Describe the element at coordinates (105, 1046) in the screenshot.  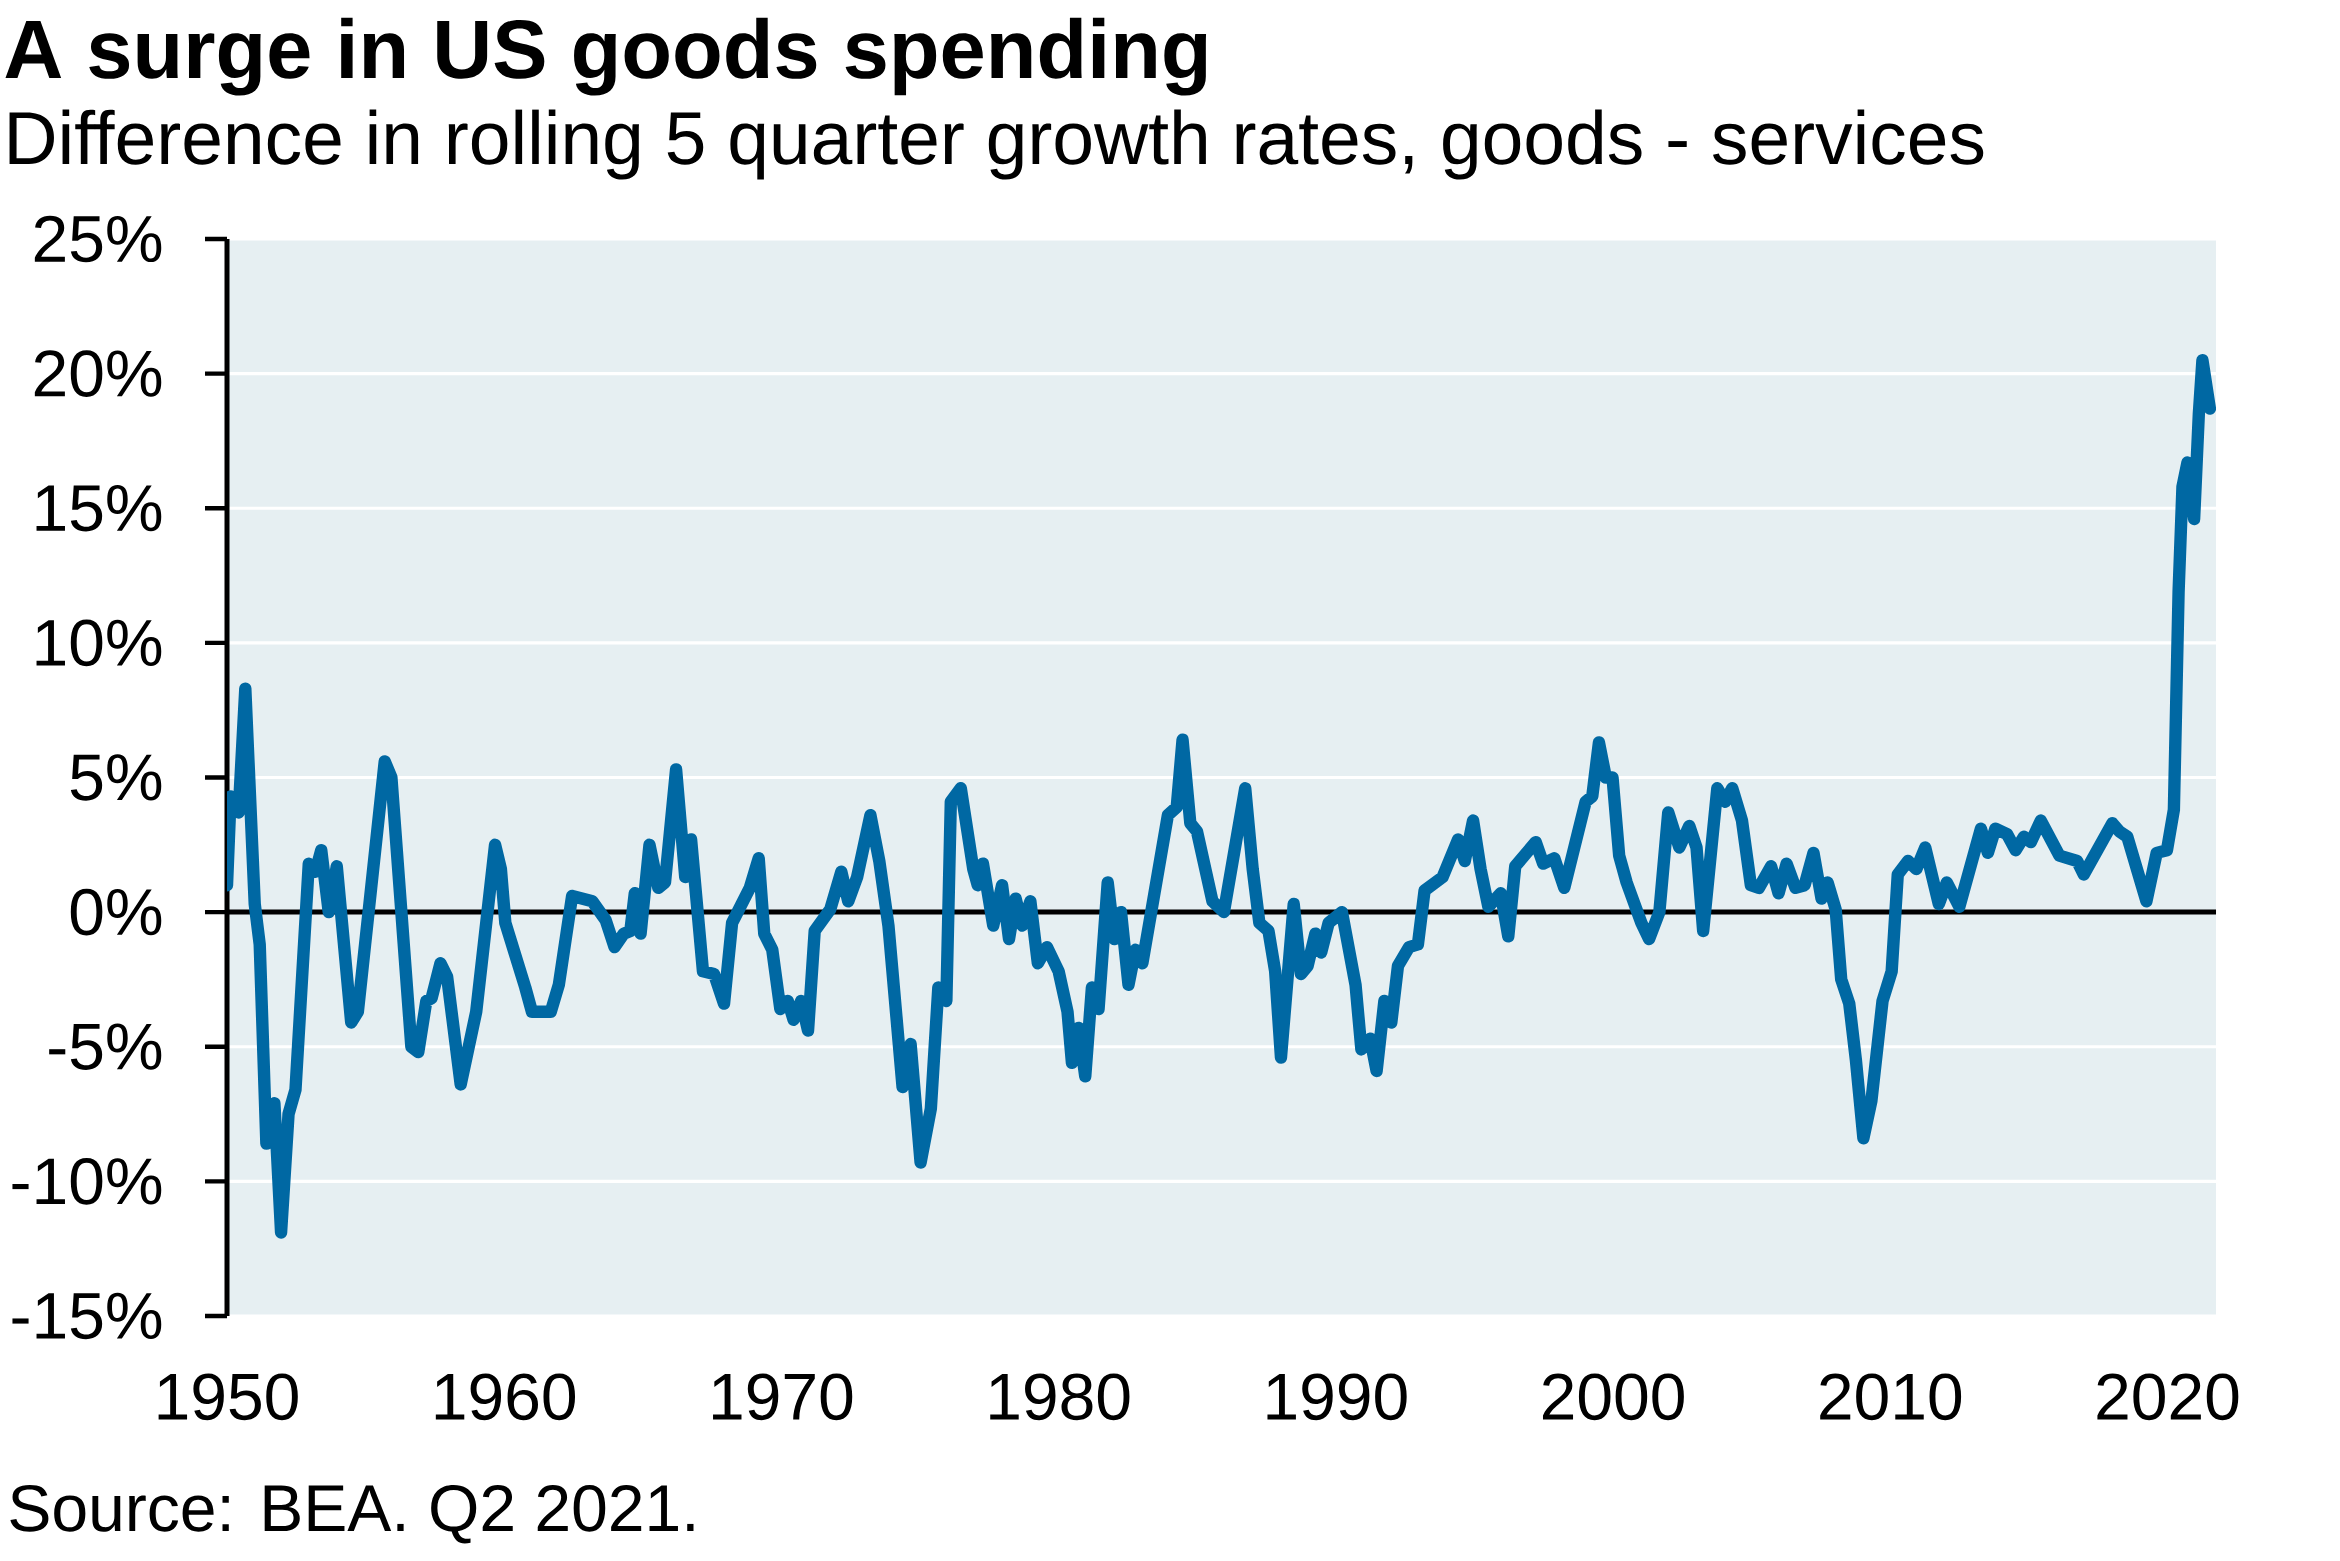
I see `y-tick-label: -5%` at that location.